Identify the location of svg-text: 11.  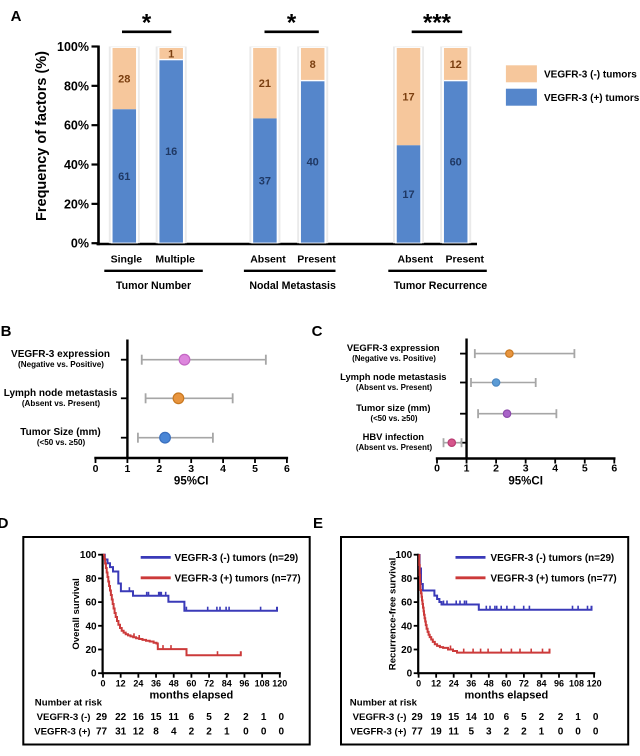
(173, 717).